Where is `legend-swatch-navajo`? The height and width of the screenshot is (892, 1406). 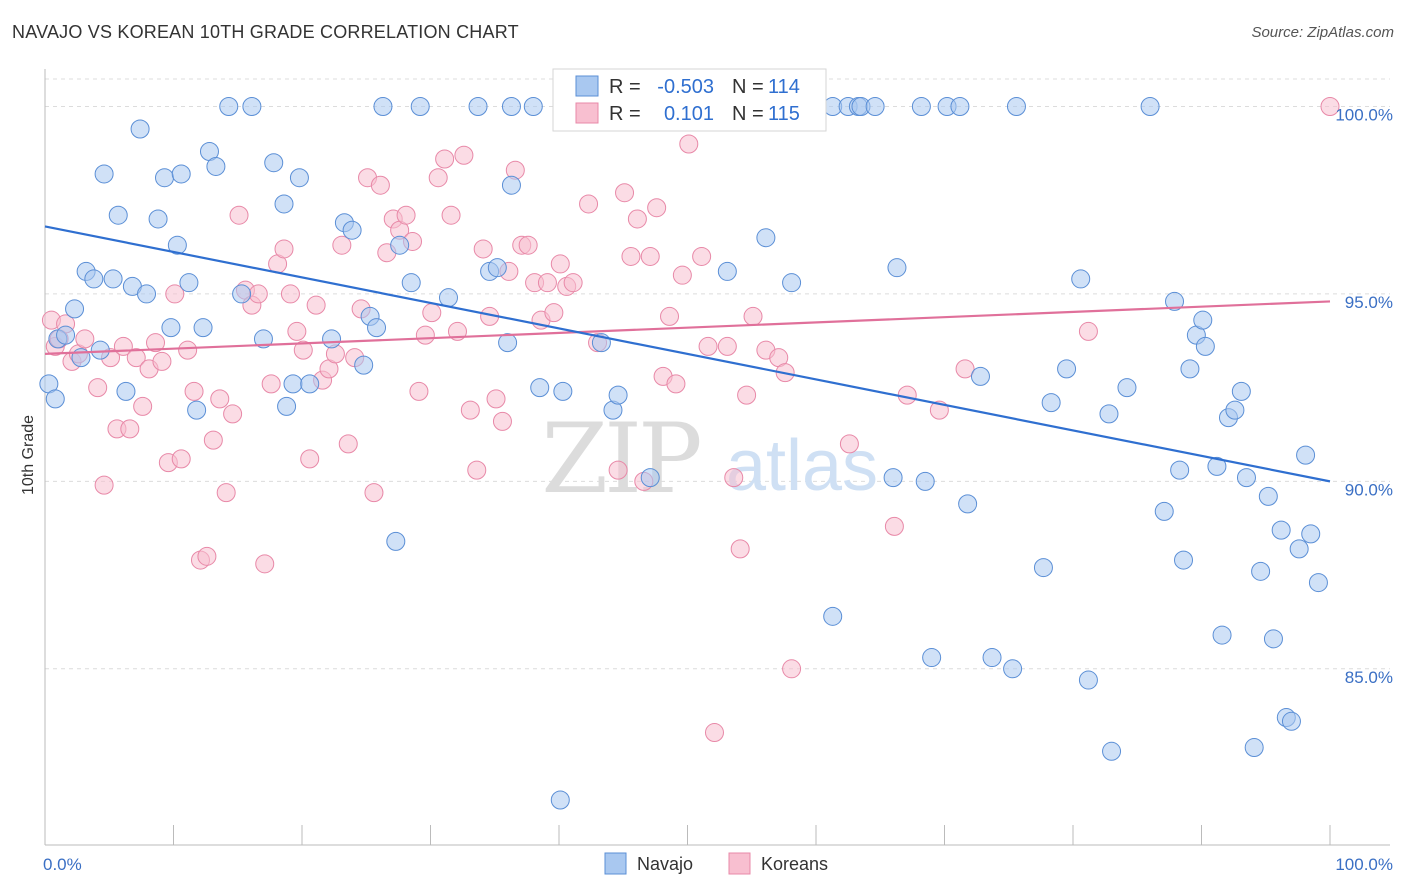
legend-swatch-navajo is located at coordinates (587, 86).